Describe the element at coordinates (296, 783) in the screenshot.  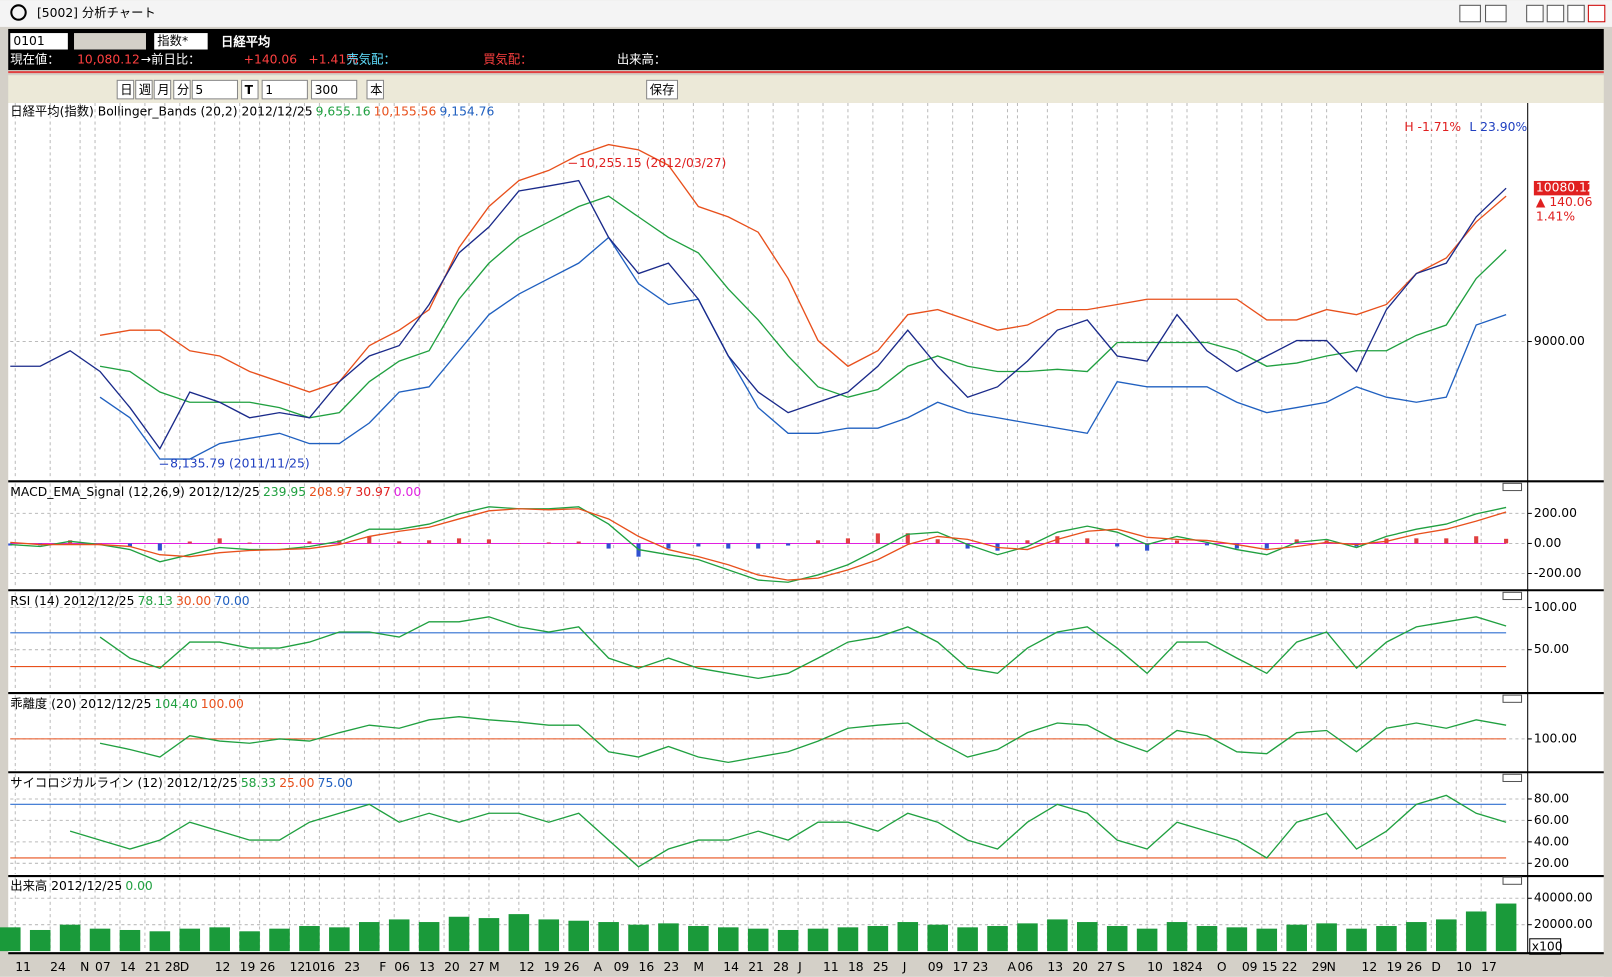
I see `panel-header: 25.00` at that location.